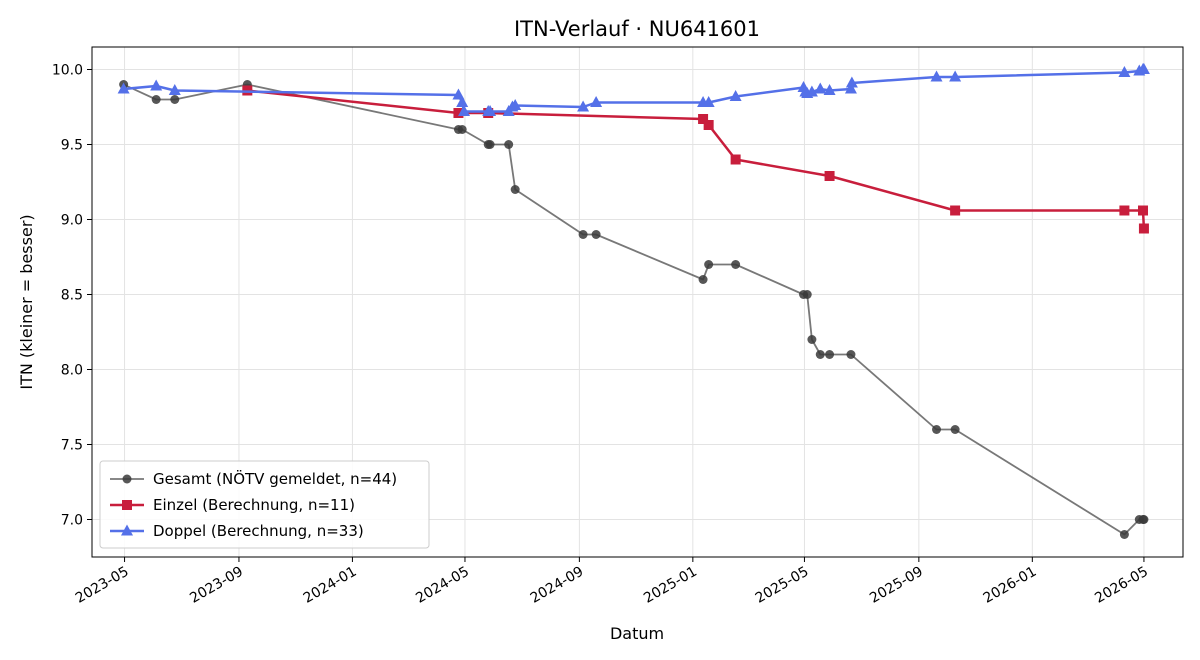 The image size is (1200, 660). I want to click on legend-box, so click(264, 504).